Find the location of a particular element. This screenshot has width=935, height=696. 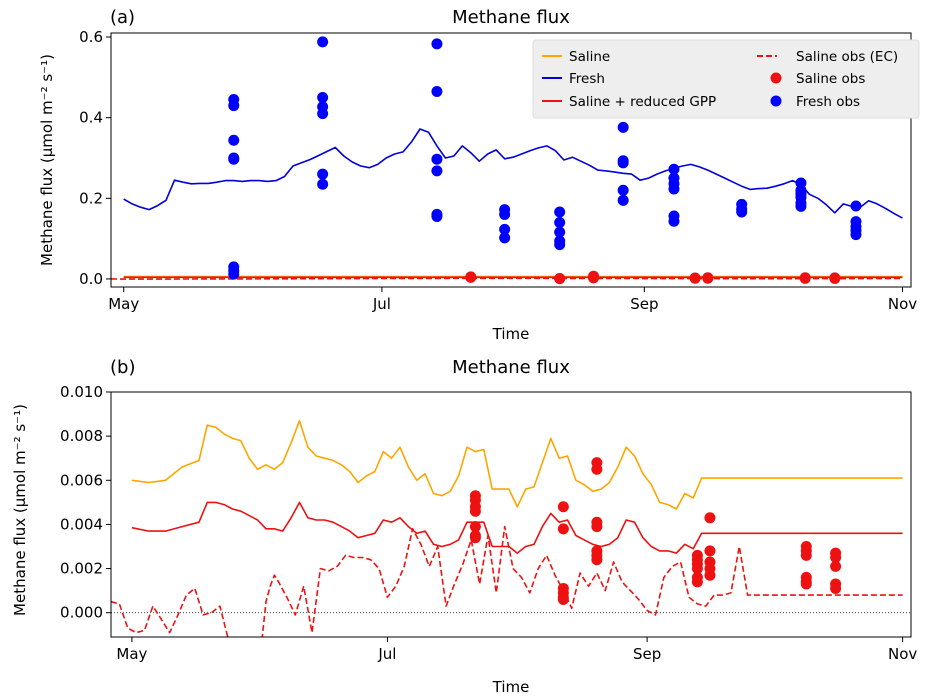

panel-a-x-tick-label: Nov is located at coordinates (902, 304).